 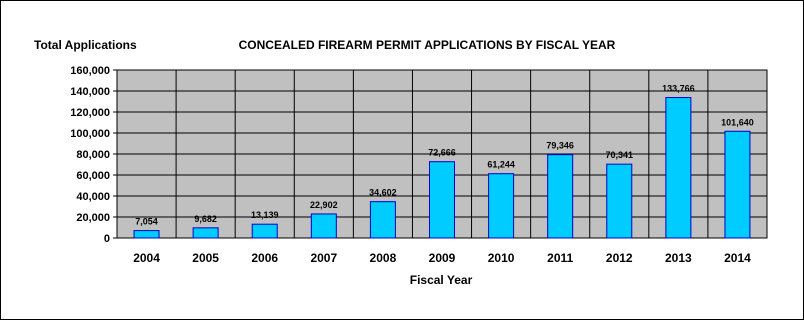 What do you see at coordinates (560, 196) in the screenshot?
I see `bar-2011` at bounding box center [560, 196].